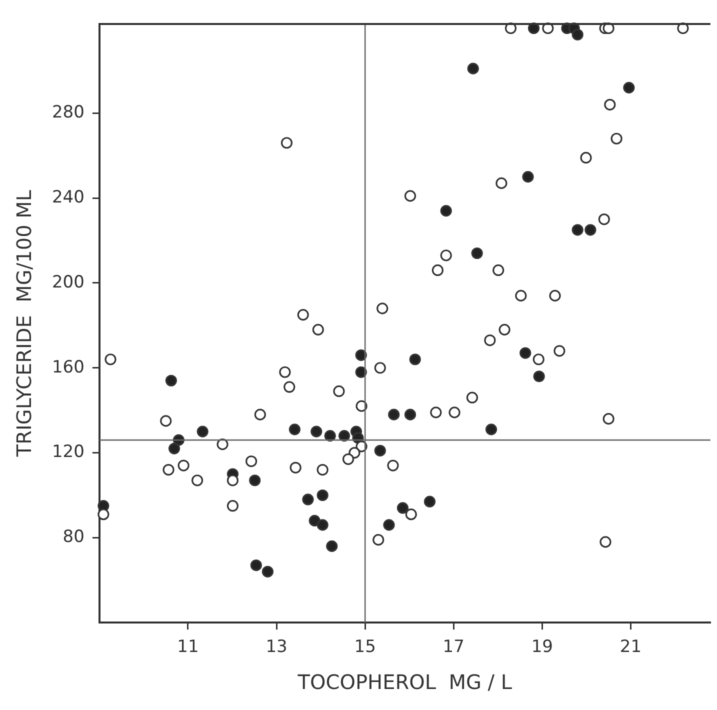 Image resolution: width=717 pixels, height=710 pixels. What do you see at coordinates (68, 197) in the screenshot?
I see `y-tick-label: 240` at bounding box center [68, 197].